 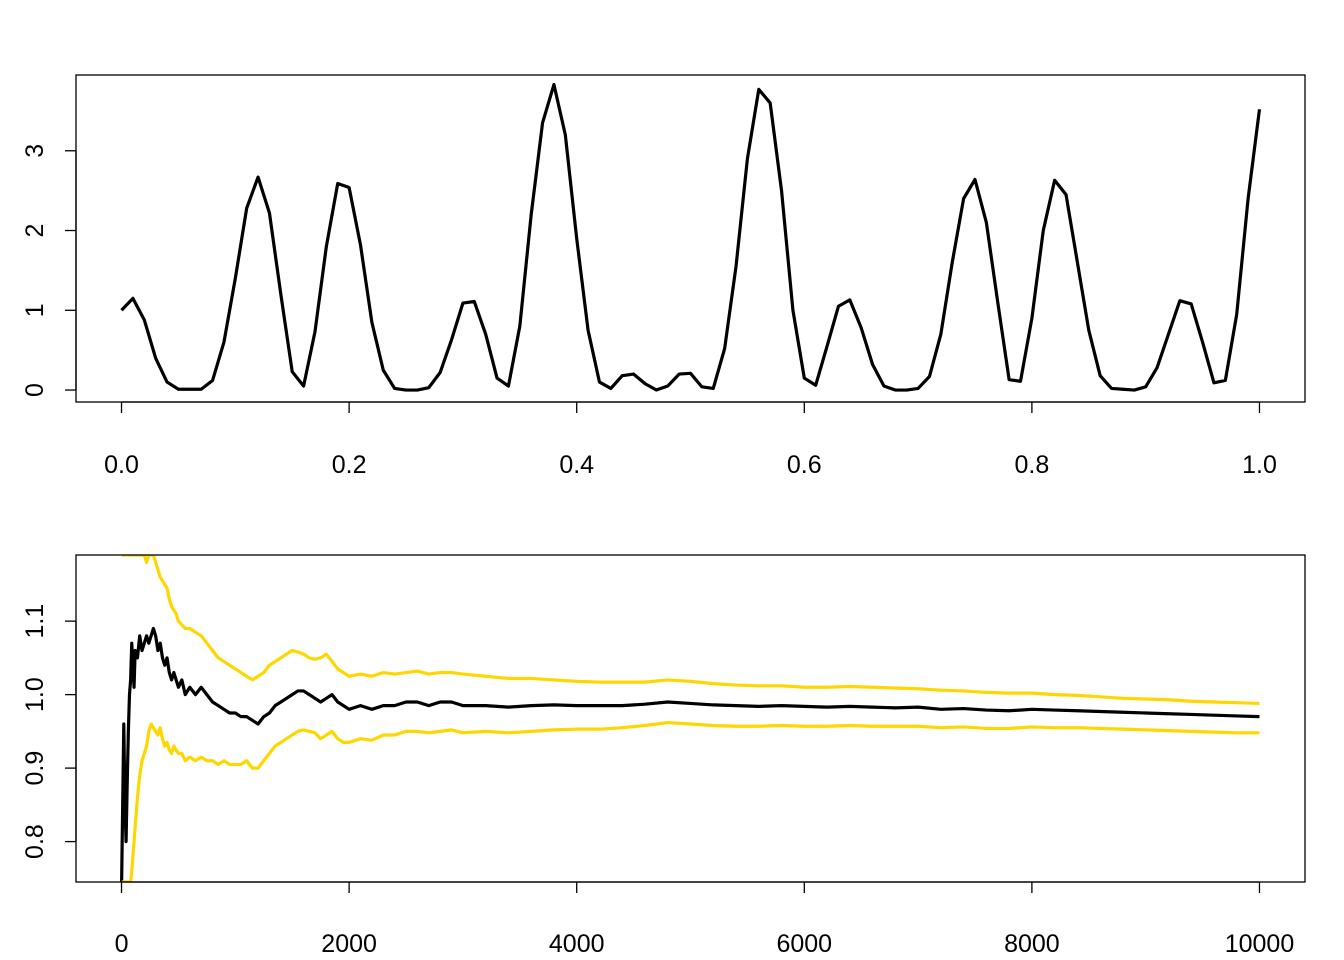 I want to click on y-tick-label: 0, so click(x=35, y=390).